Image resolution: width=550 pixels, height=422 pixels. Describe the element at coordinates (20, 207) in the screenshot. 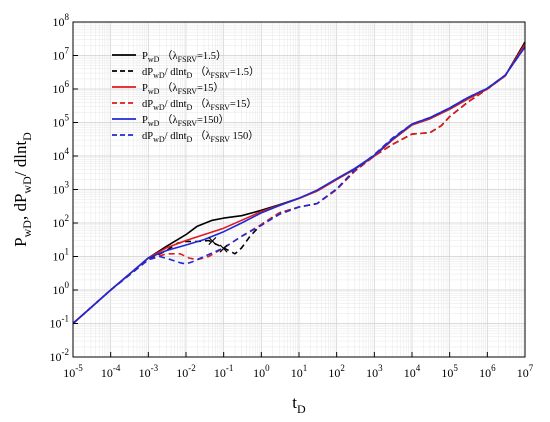

I see `y-axis-label-main: , dP` at that location.